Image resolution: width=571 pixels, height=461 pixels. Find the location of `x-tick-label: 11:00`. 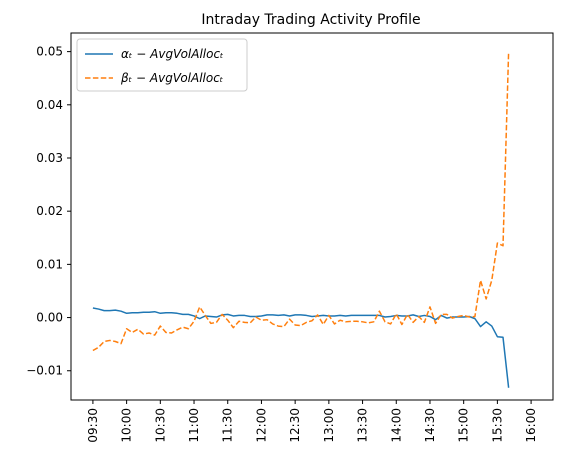

x-tick-label: 11:00 is located at coordinates (194, 425).